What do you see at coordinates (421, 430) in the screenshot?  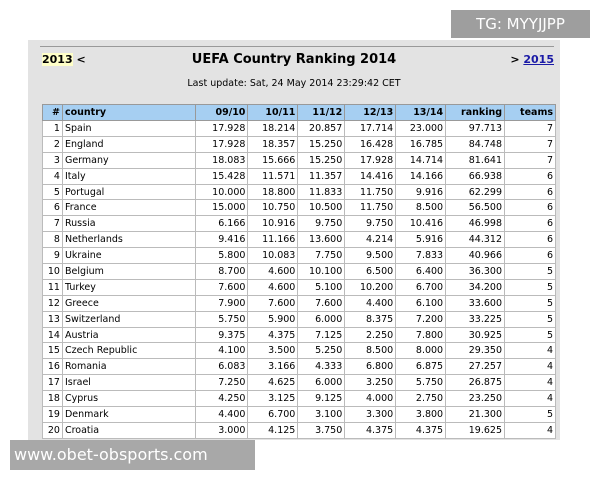 I see `table-cell: 4.375` at bounding box center [421, 430].